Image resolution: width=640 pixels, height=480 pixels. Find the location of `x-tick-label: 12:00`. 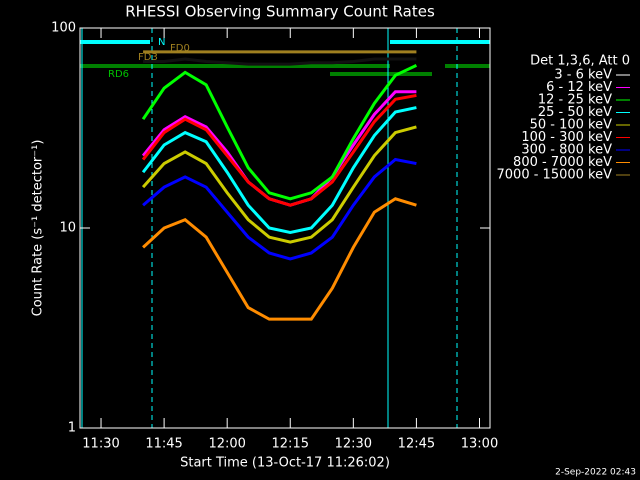

x-tick-label: 12:00 is located at coordinates (226, 444).